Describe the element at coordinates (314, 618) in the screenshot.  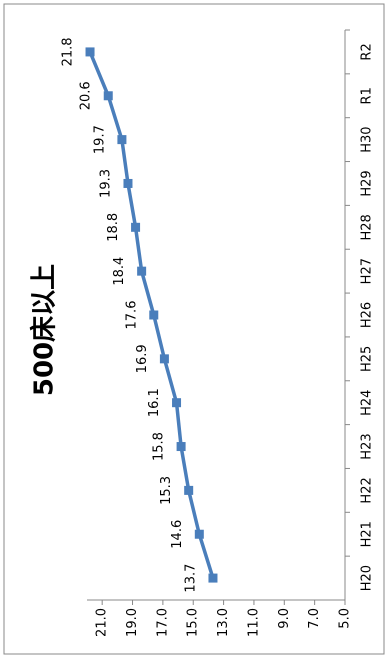
I see `y-tick-label: 7.0` at that location.